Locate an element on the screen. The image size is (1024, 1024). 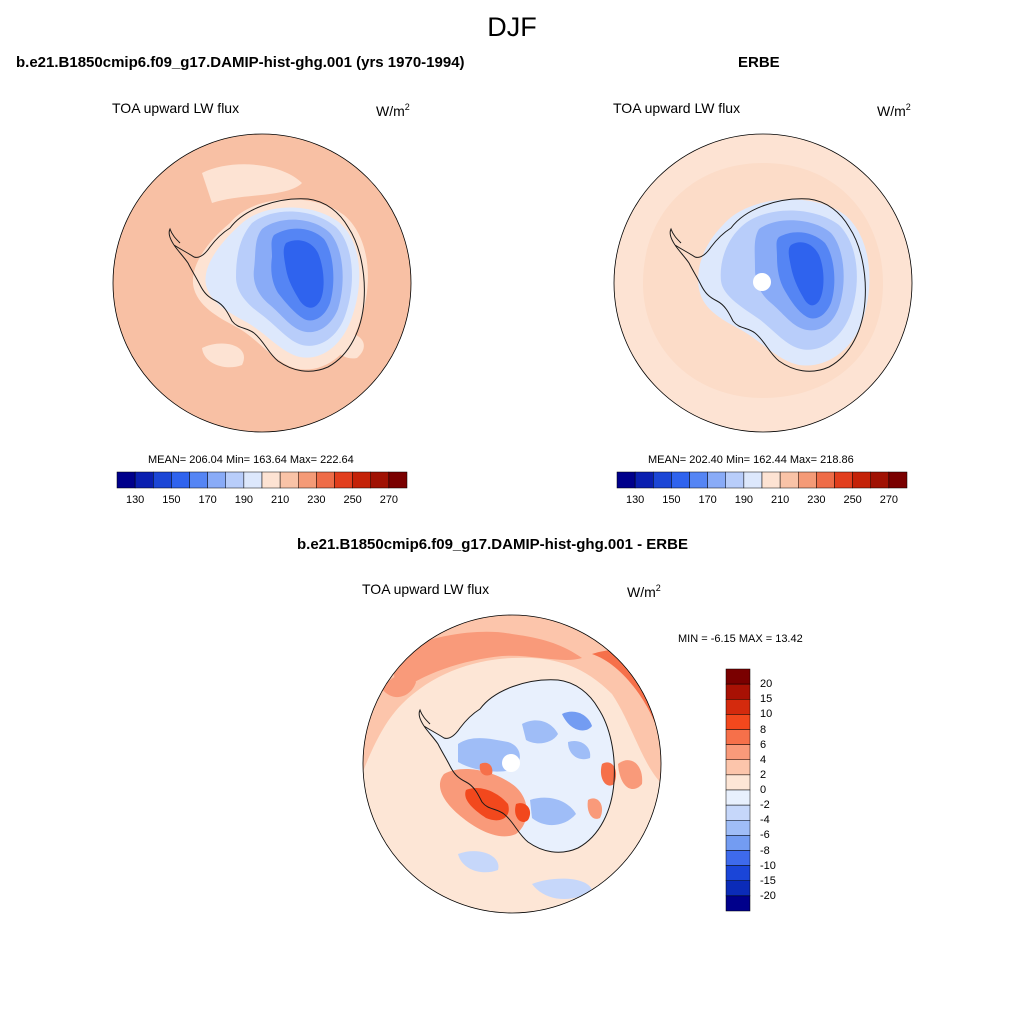
diff-colorbar-tick: 0 is located at coordinates (763, 790).